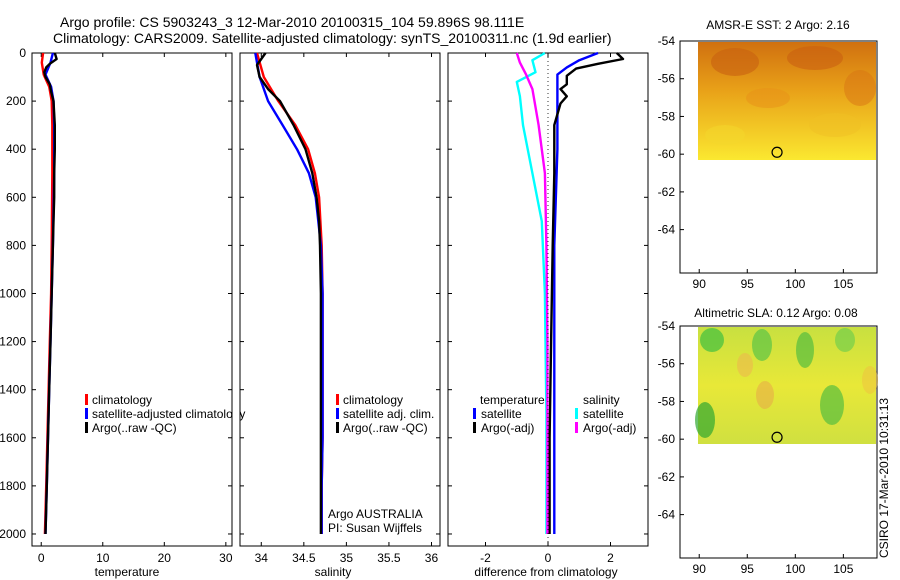  I want to click on depth-tick-label: 400, so click(16, 149).